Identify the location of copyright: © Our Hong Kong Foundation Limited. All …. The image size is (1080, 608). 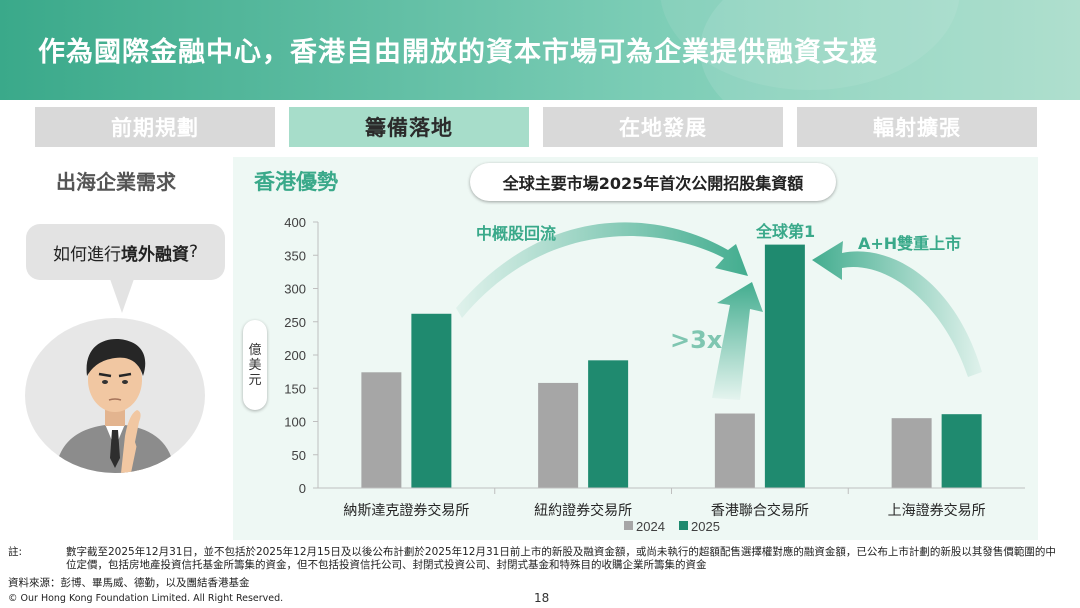
(146, 598).